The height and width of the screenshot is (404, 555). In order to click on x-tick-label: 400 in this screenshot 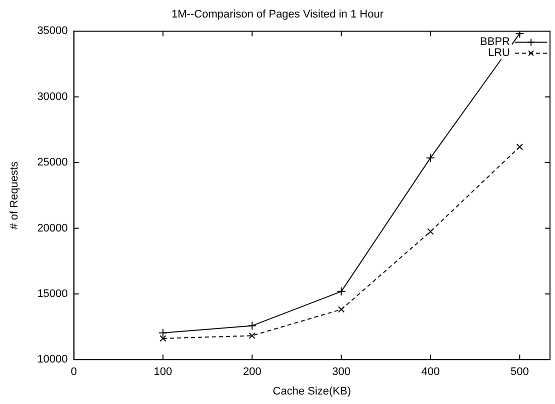, I will do `click(430, 372)`.